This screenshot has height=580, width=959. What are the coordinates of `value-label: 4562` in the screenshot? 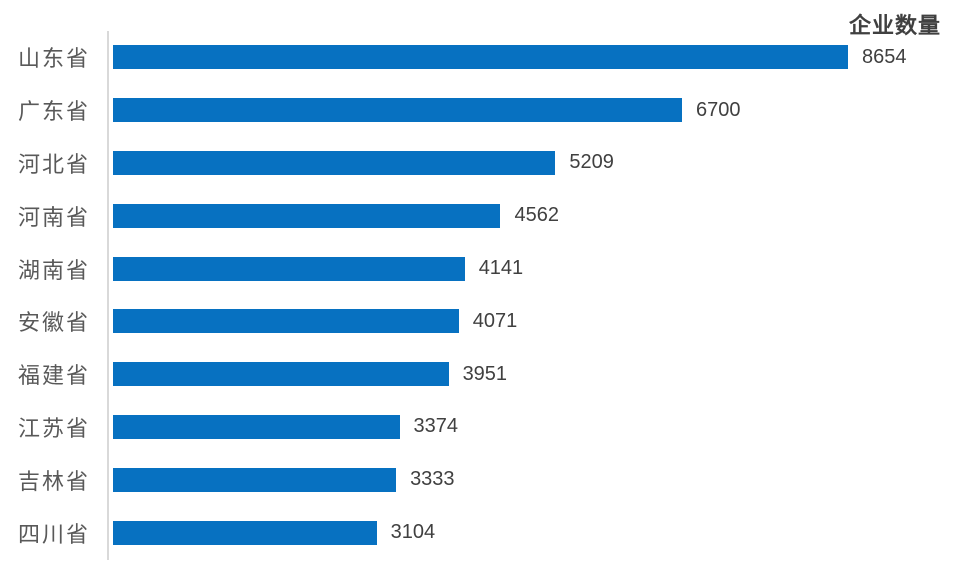 It's located at (536, 215).